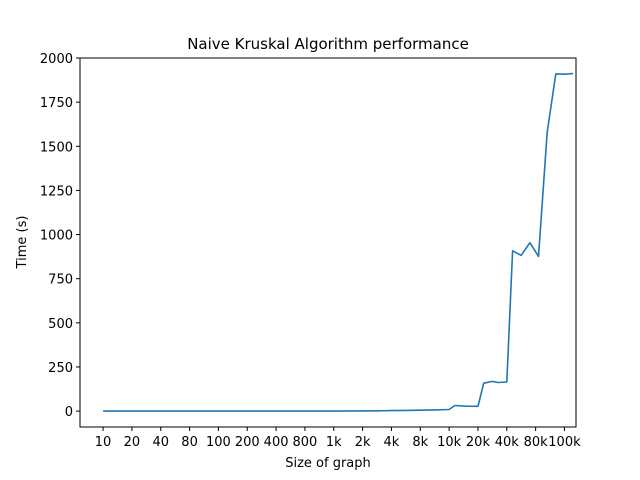 The height and width of the screenshot is (480, 640). What do you see at coordinates (56, 103) in the screenshot?
I see `y-tick-label: 1750` at bounding box center [56, 103].